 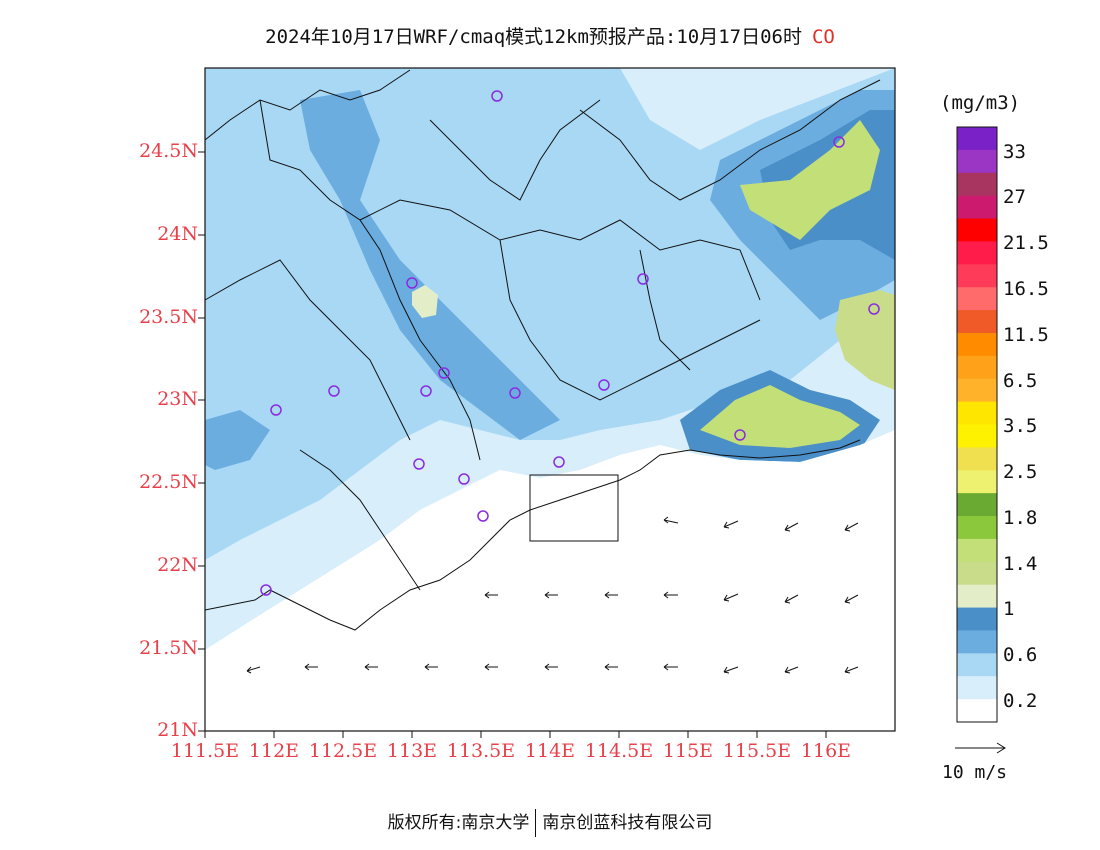 I want to click on co-field-coast-green, so click(x=780, y=416).